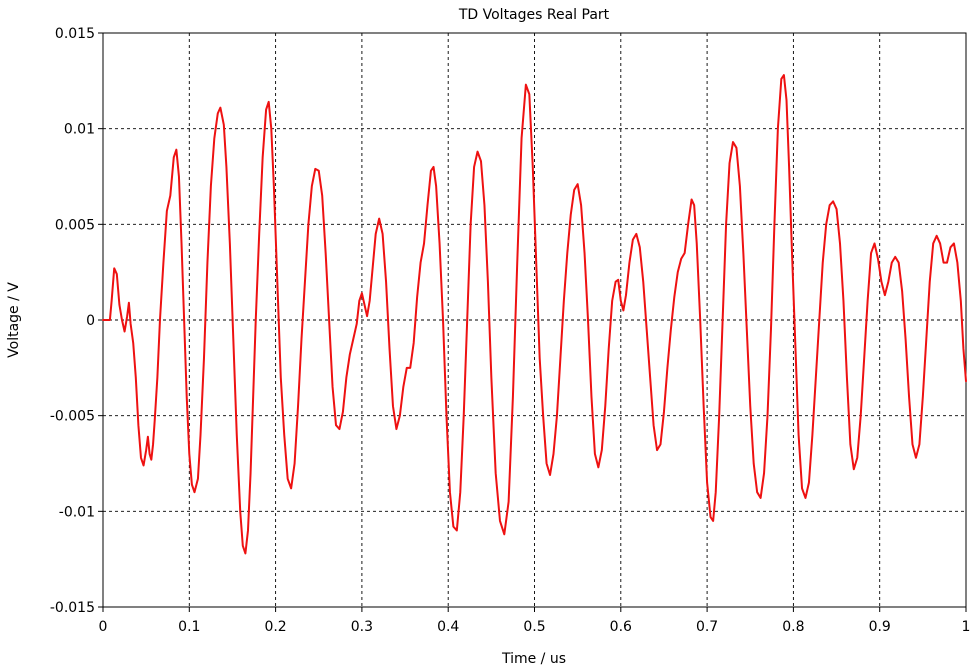  Describe the element at coordinates (880, 627) in the screenshot. I see `x-tick-label: 0.9` at that location.